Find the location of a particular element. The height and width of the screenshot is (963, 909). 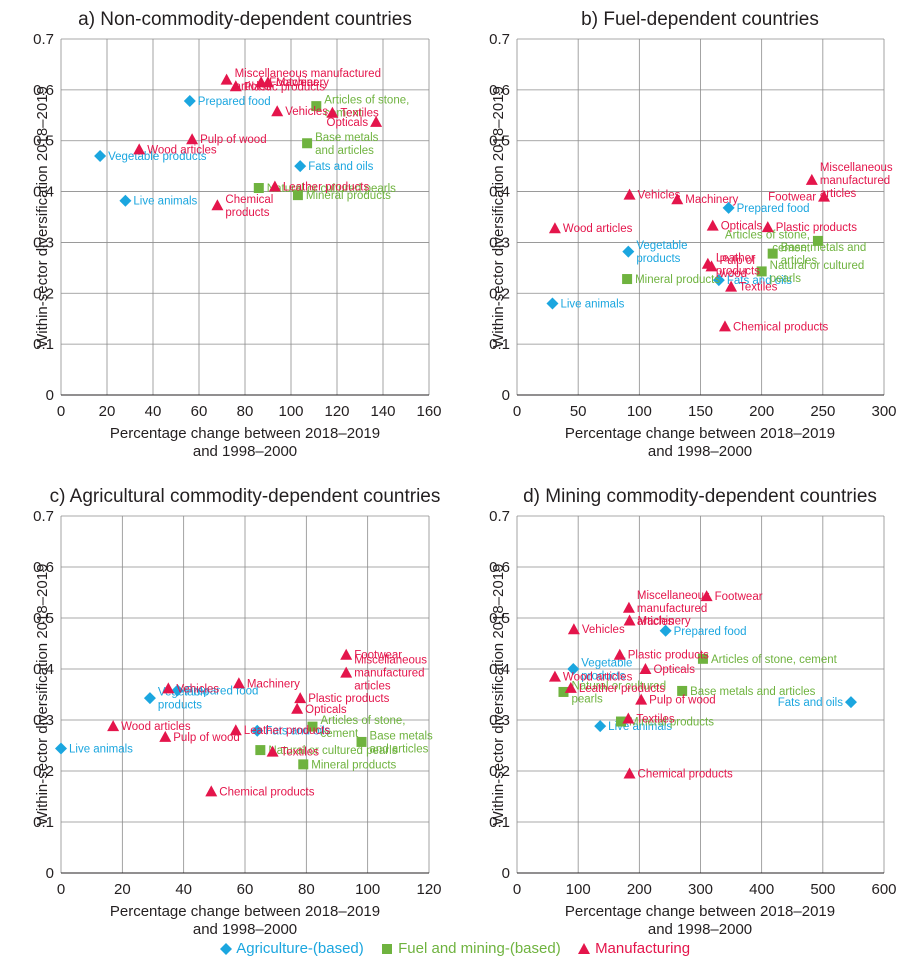

point-label: Articles of stone, is located at coordinates (767, 235).